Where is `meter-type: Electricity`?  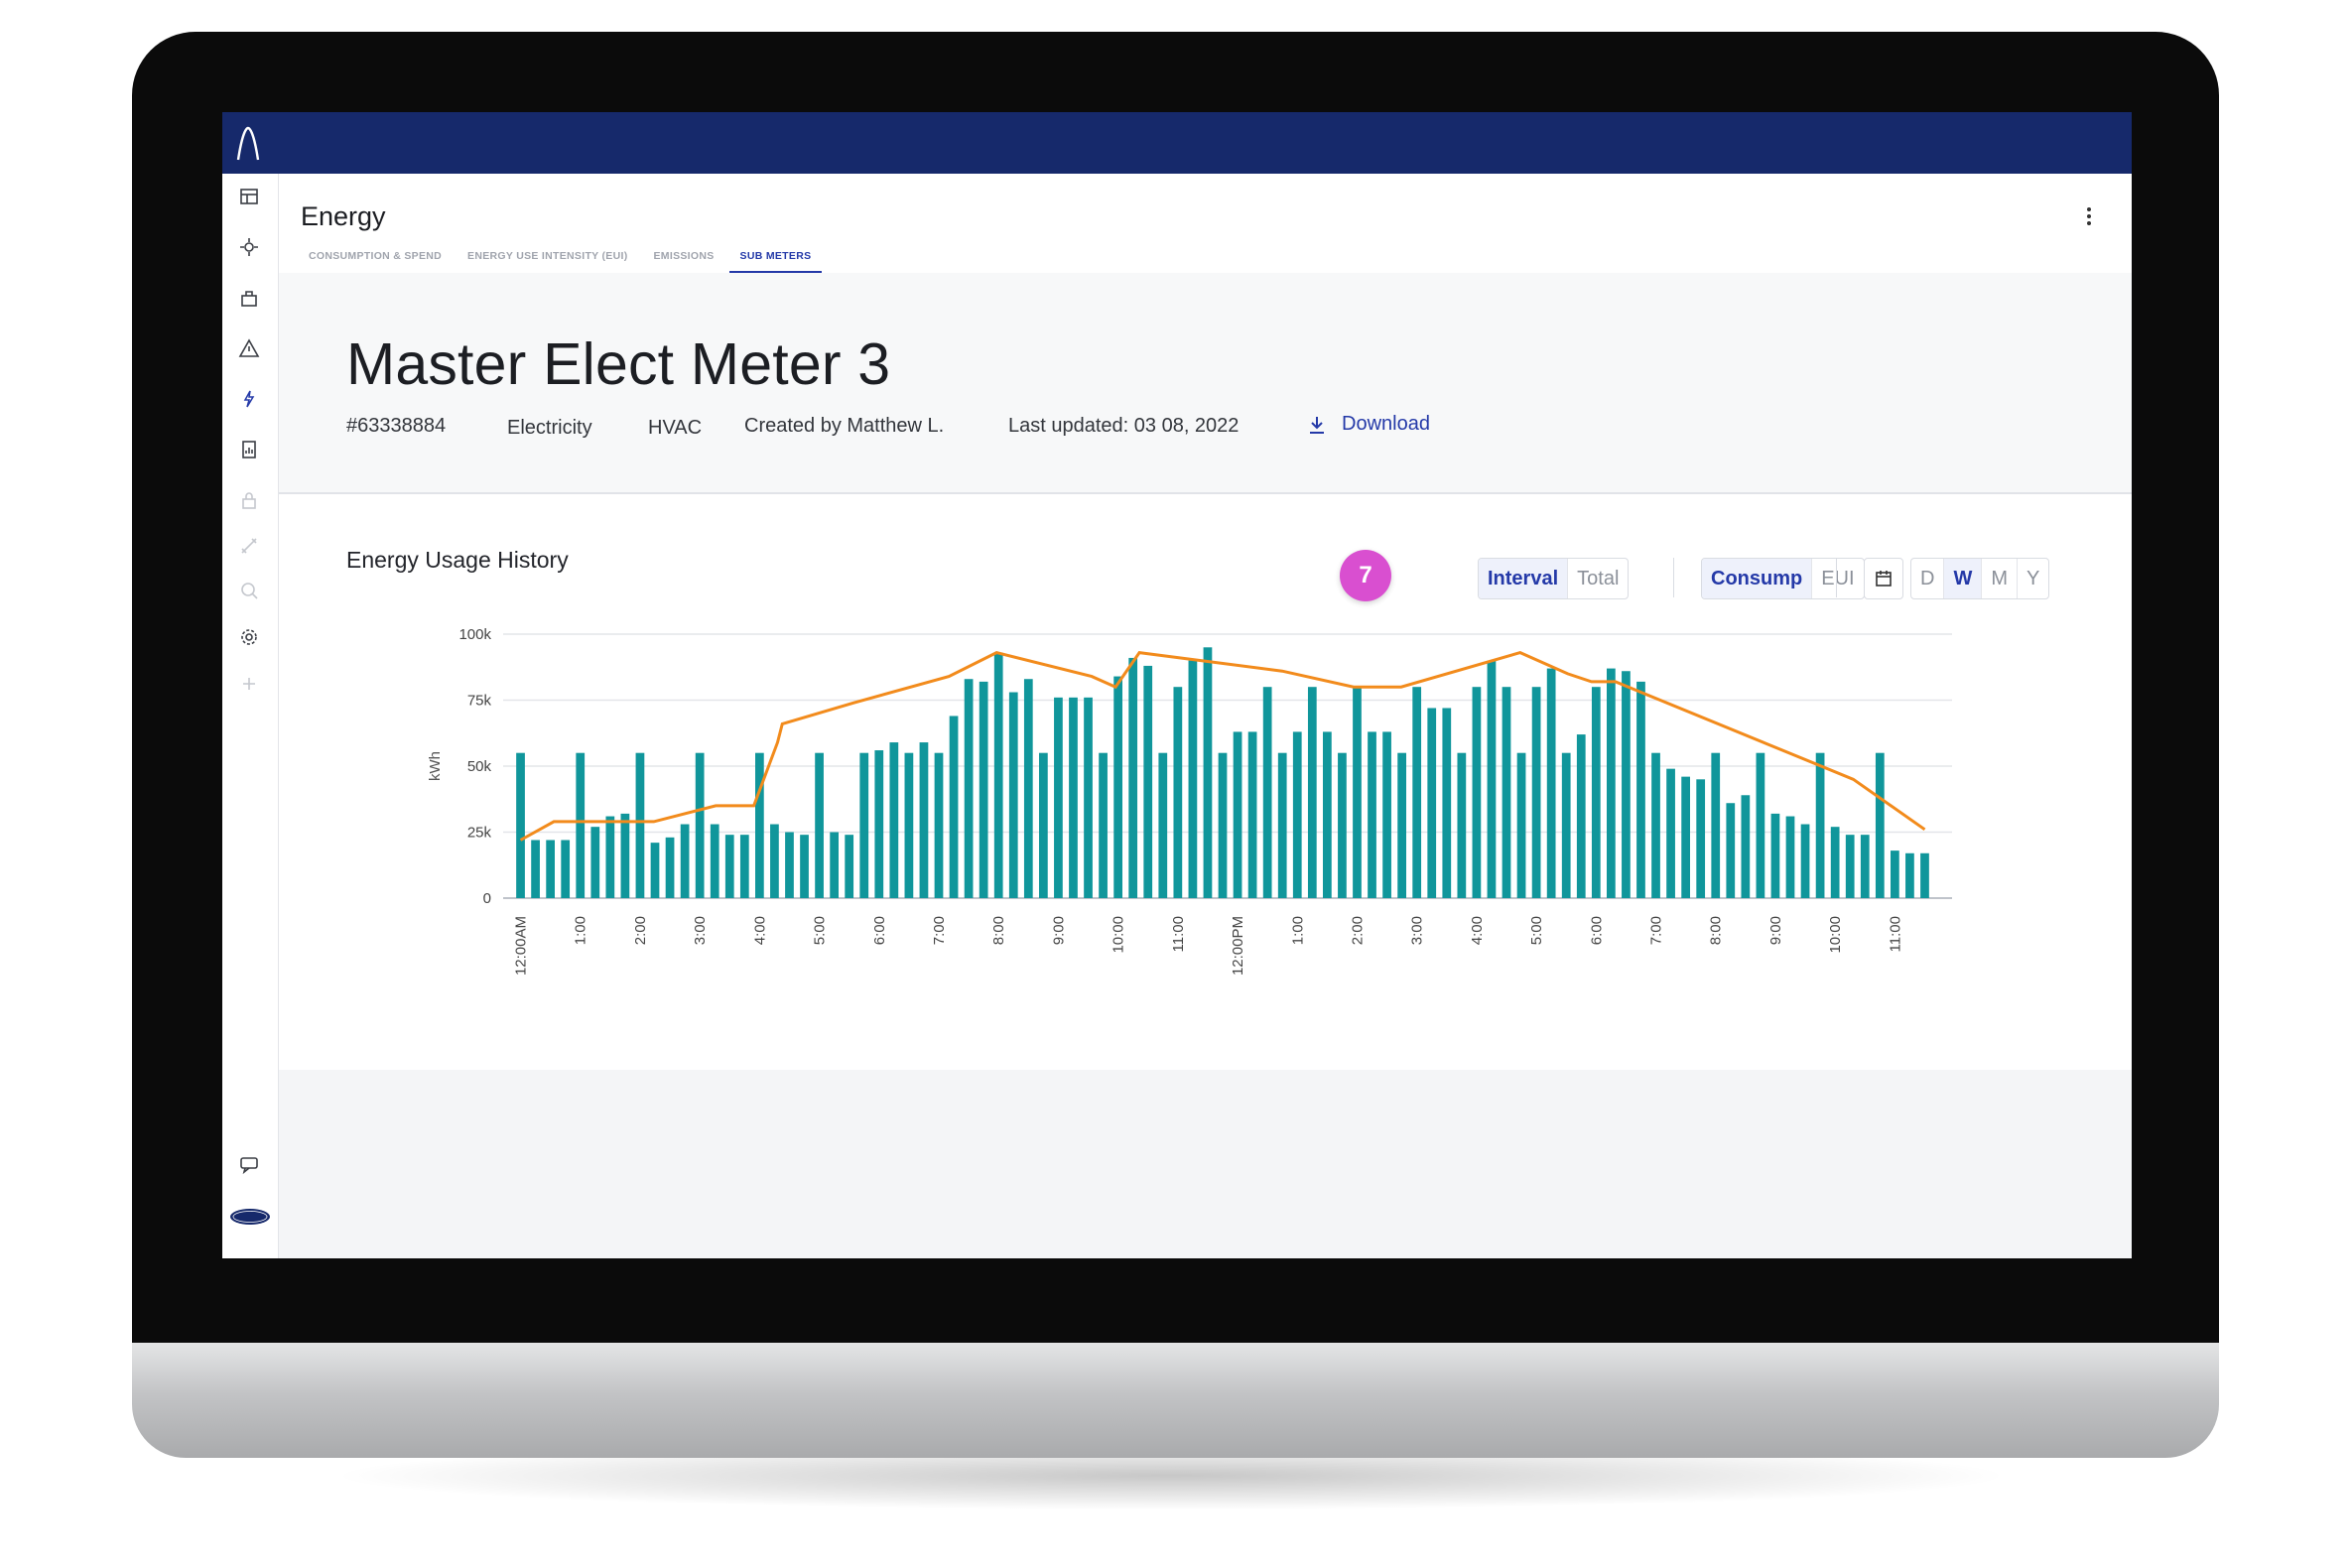
meter-type: Electricity is located at coordinates (549, 428).